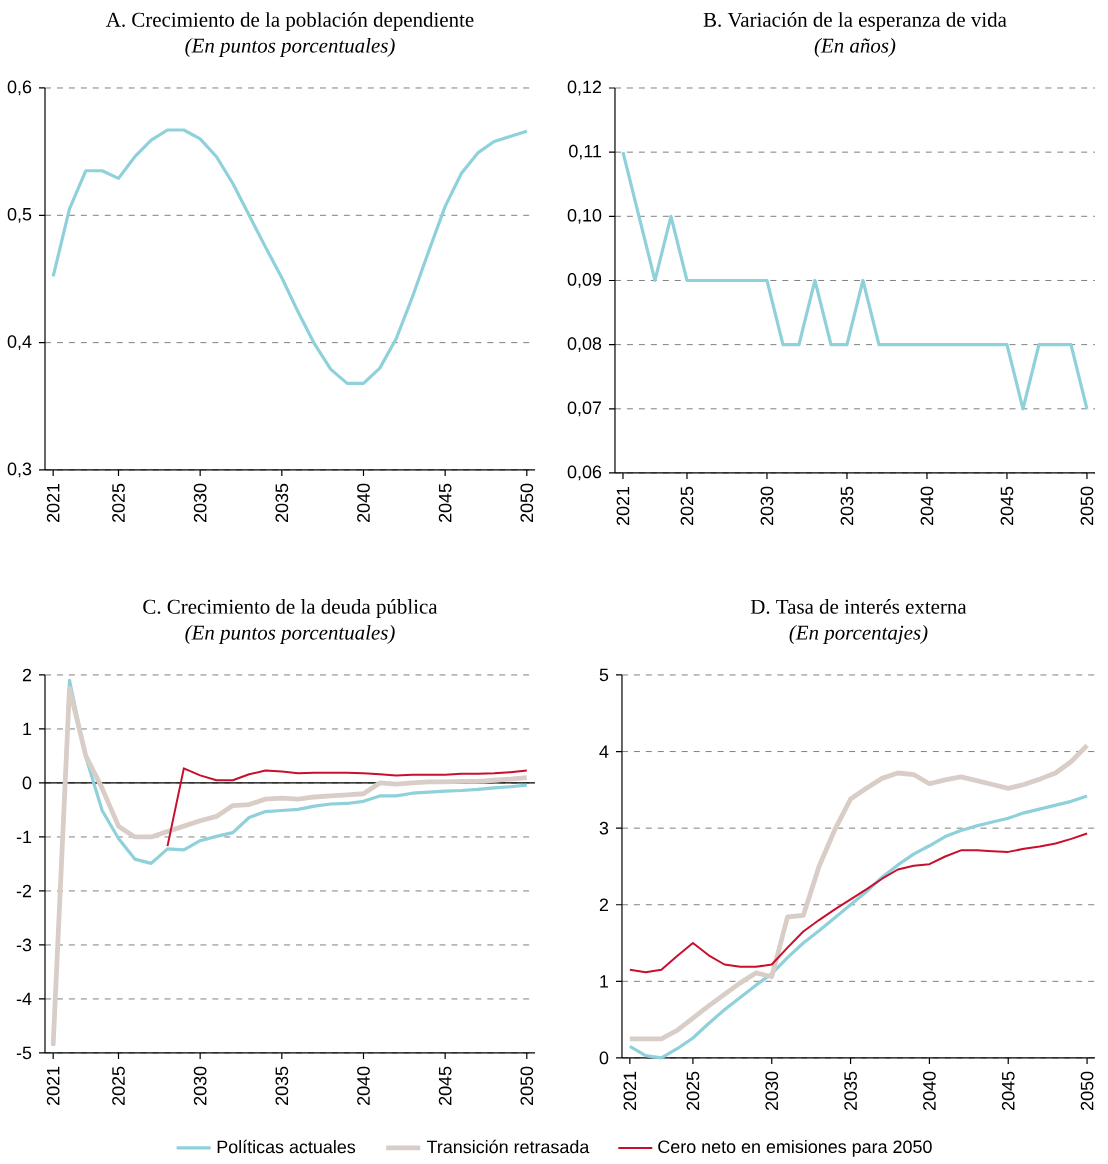 The height and width of the screenshot is (1164, 1108). What do you see at coordinates (584, 345) in the screenshot?
I see `y-tick-label: 0,08` at bounding box center [584, 345].